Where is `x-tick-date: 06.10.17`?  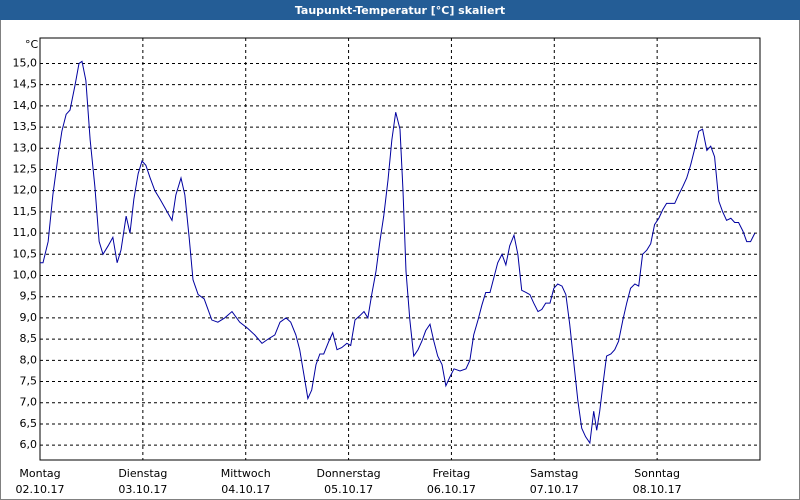 x-tick-date: 06.10.17 is located at coordinates (451, 489).